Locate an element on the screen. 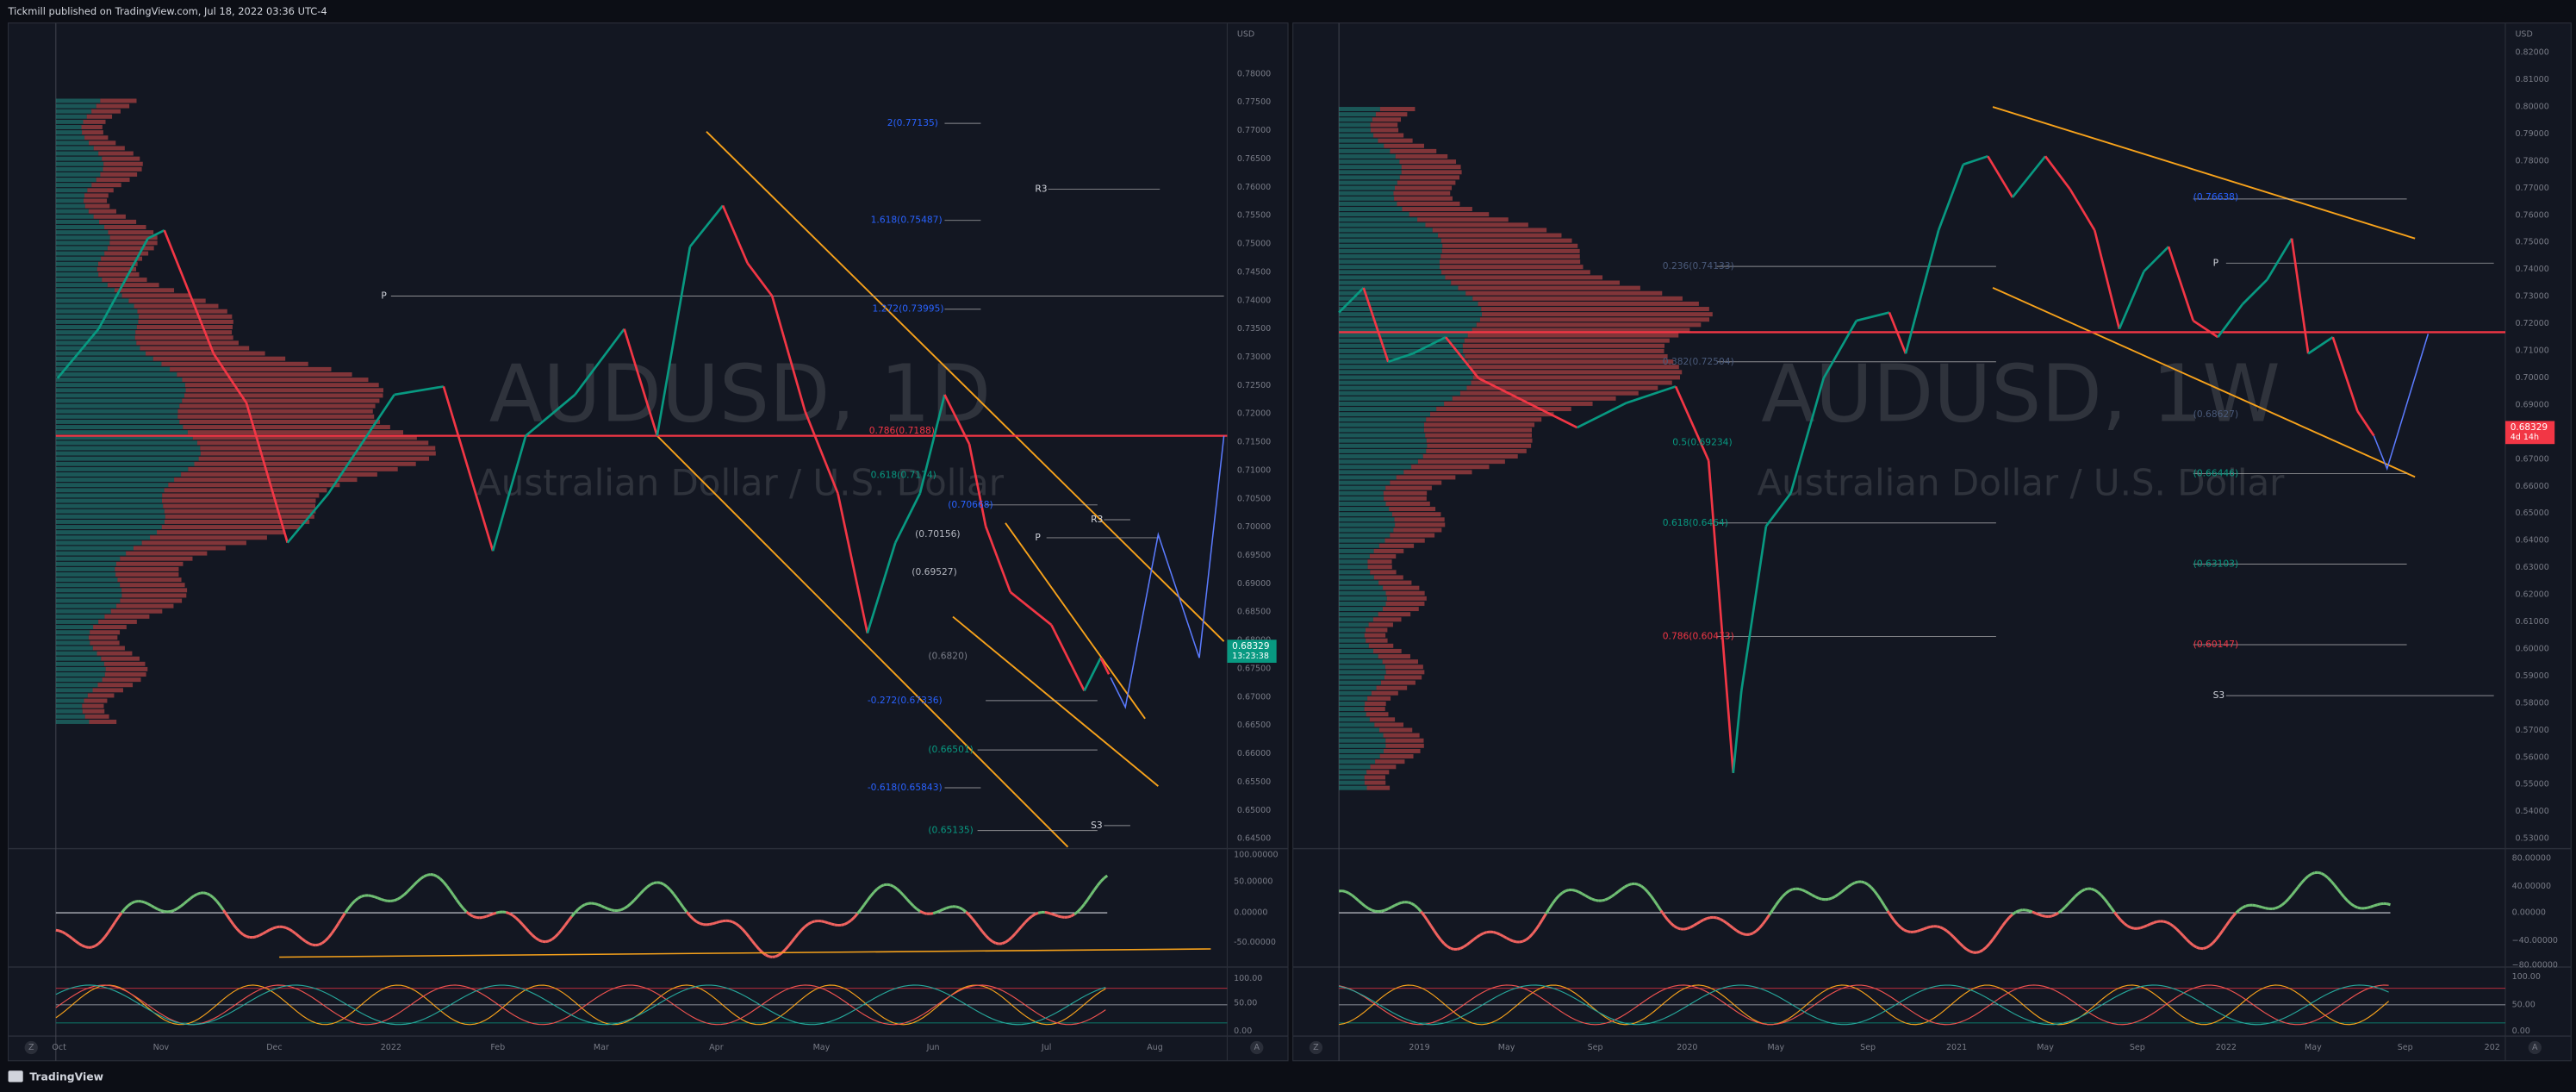 The width and height of the screenshot is (2576, 1092). fib-level-label: (0.70156) is located at coordinates (938, 534).